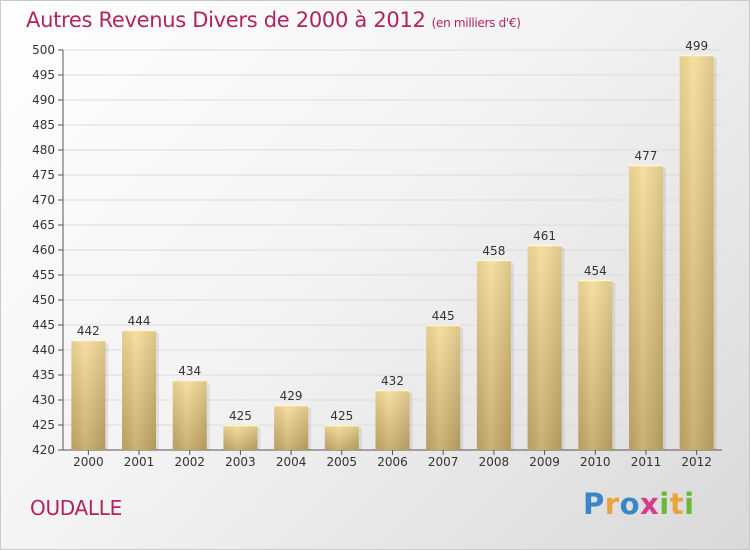 The width and height of the screenshot is (750, 550). What do you see at coordinates (43, 150) in the screenshot?
I see `y-tick-label: 480` at bounding box center [43, 150].